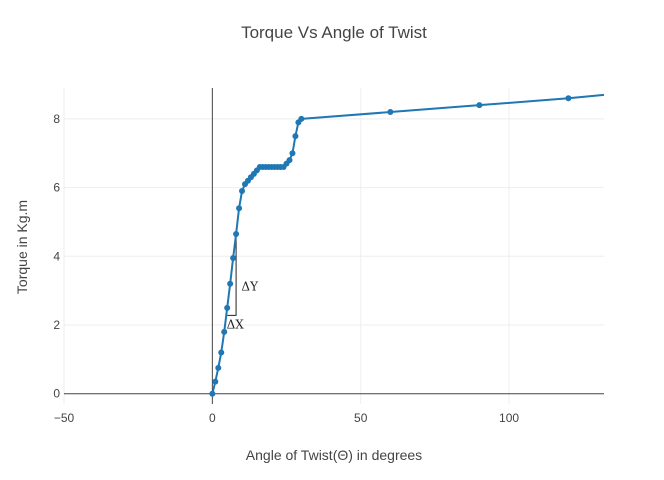 The width and height of the screenshot is (664, 480). Describe the element at coordinates (236, 324) in the screenshot. I see `delta-x-label: ΔX` at that location.